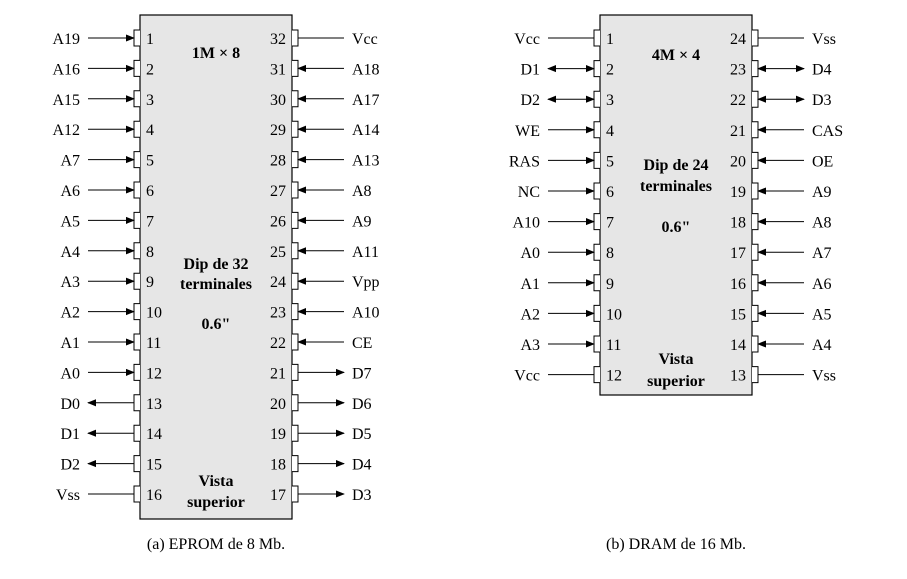 The image size is (907, 579). I want to click on pin-signal-label: A17, so click(366, 100).